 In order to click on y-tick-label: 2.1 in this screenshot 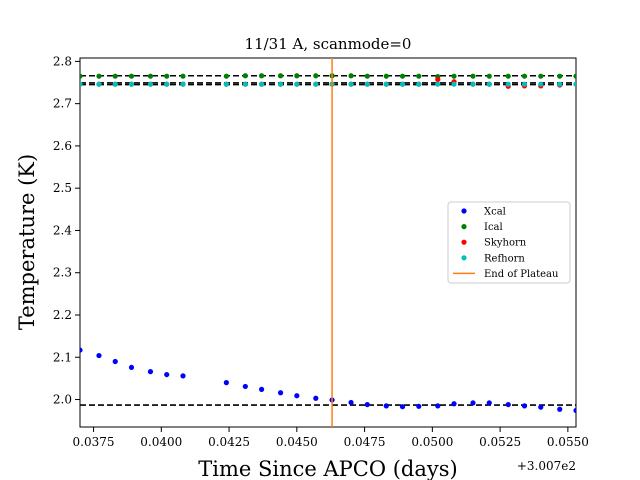, I will do `click(62, 357)`.